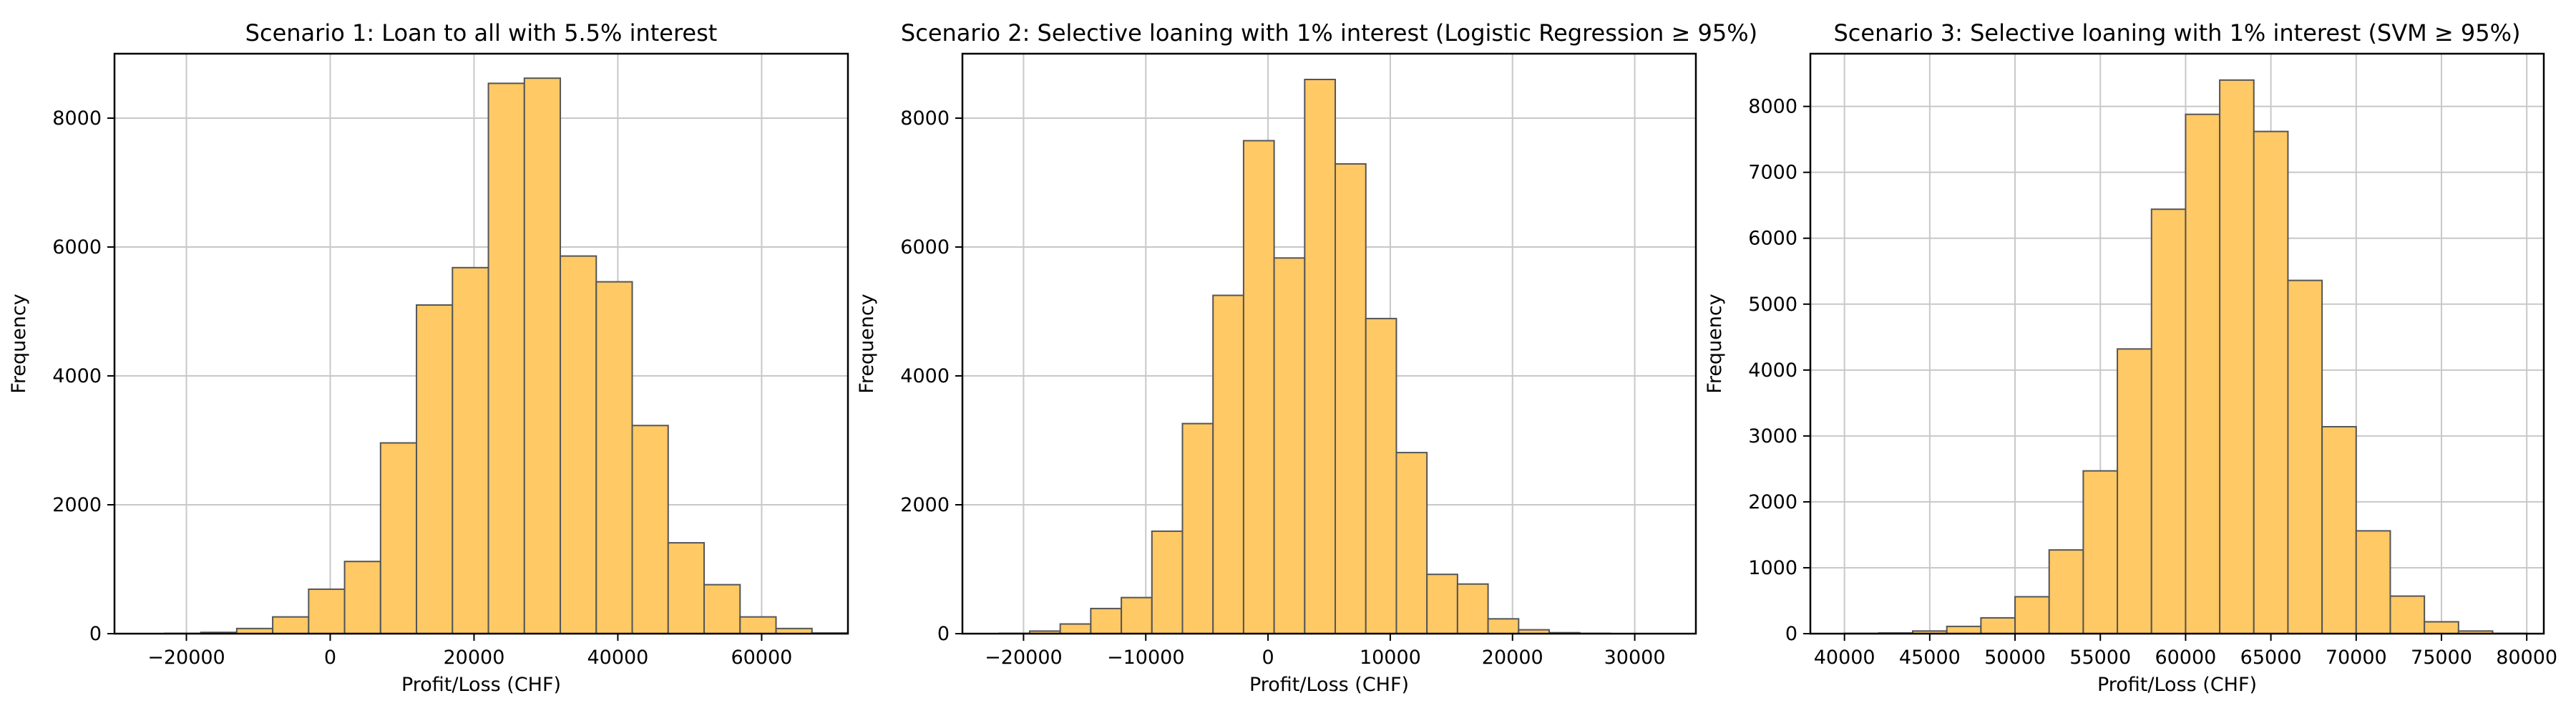 The width and height of the screenshot is (2576, 716). I want to click on y-tick-label: 3000, so click(1772, 436).